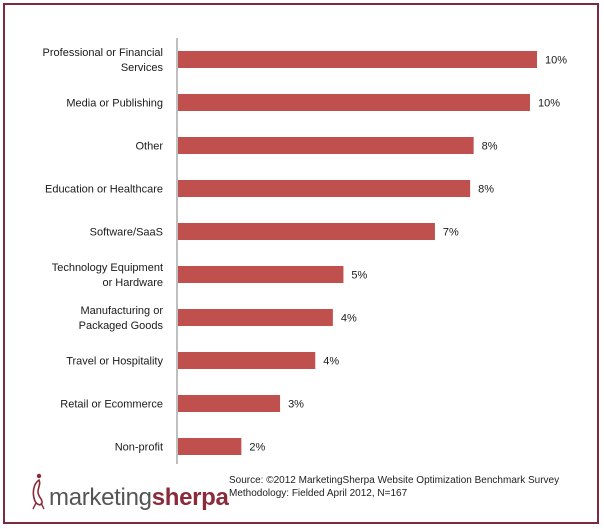 This screenshot has height=529, width=604. What do you see at coordinates (257, 448) in the screenshot?
I see `value-label: 2%` at bounding box center [257, 448].